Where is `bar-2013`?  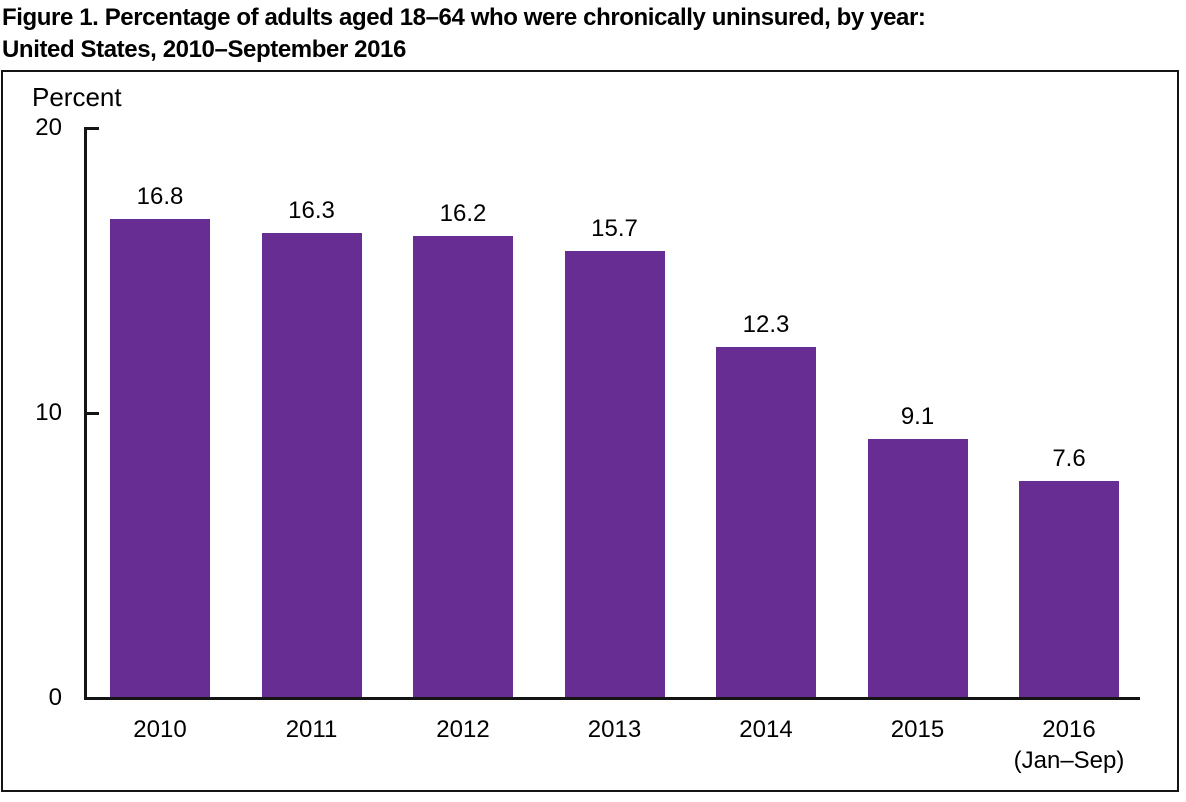
bar-2013 is located at coordinates (614, 473).